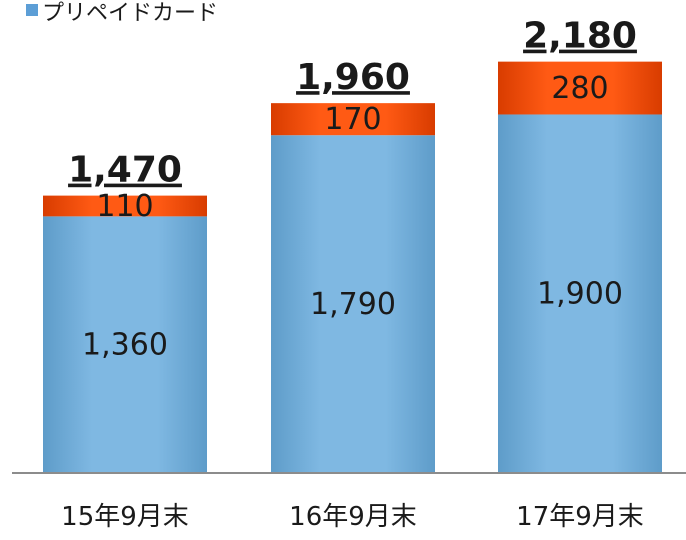 This screenshot has width=686, height=540. What do you see at coordinates (125, 170) in the screenshot?
I see `total-value-label: 1,470` at bounding box center [125, 170].